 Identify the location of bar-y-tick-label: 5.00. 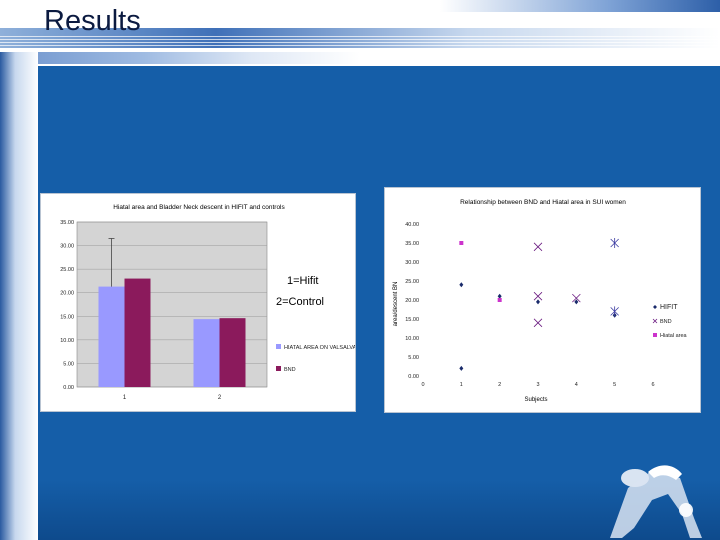
(68, 364).